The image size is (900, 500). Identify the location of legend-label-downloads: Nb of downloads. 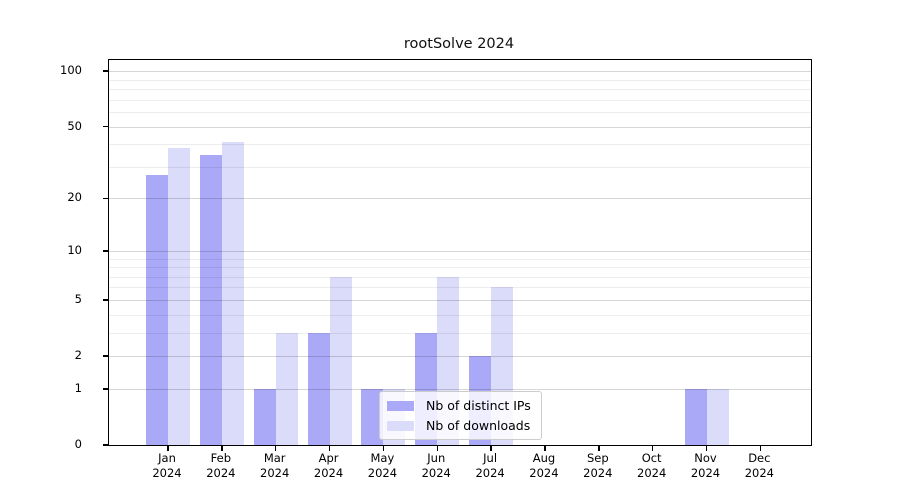
(478, 425).